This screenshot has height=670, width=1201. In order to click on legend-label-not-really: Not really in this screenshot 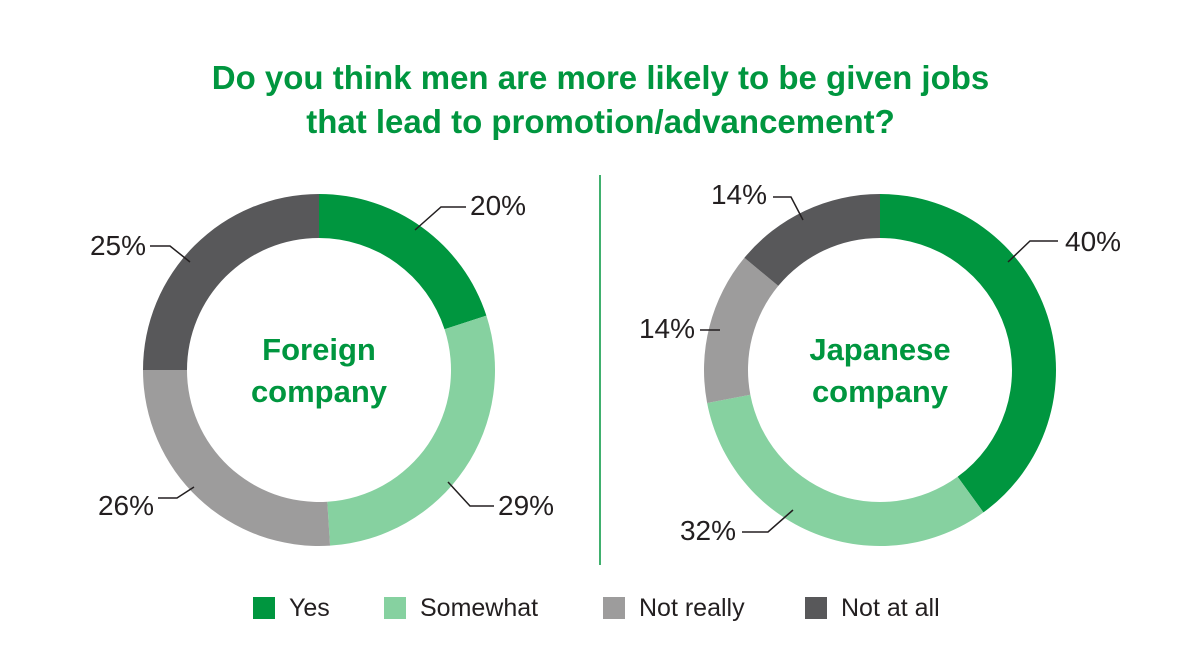, I will do `click(692, 607)`.